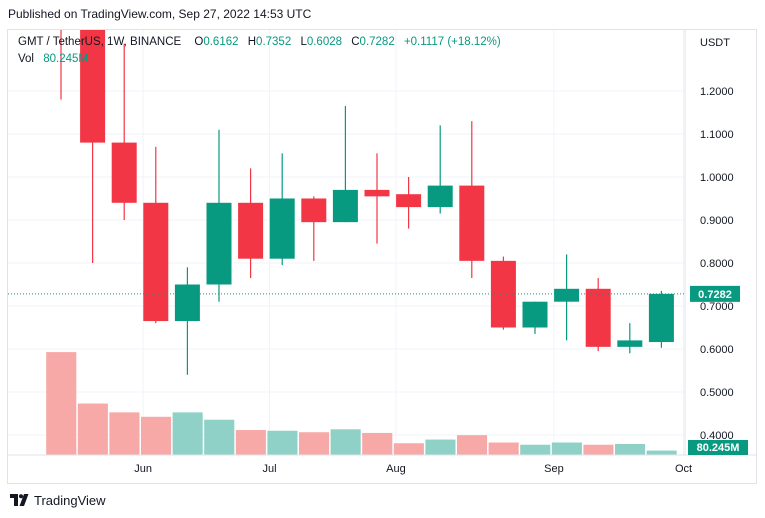  Describe the element at coordinates (324, 42) in the screenshot. I see `legend-low-value: 0.6028` at that location.